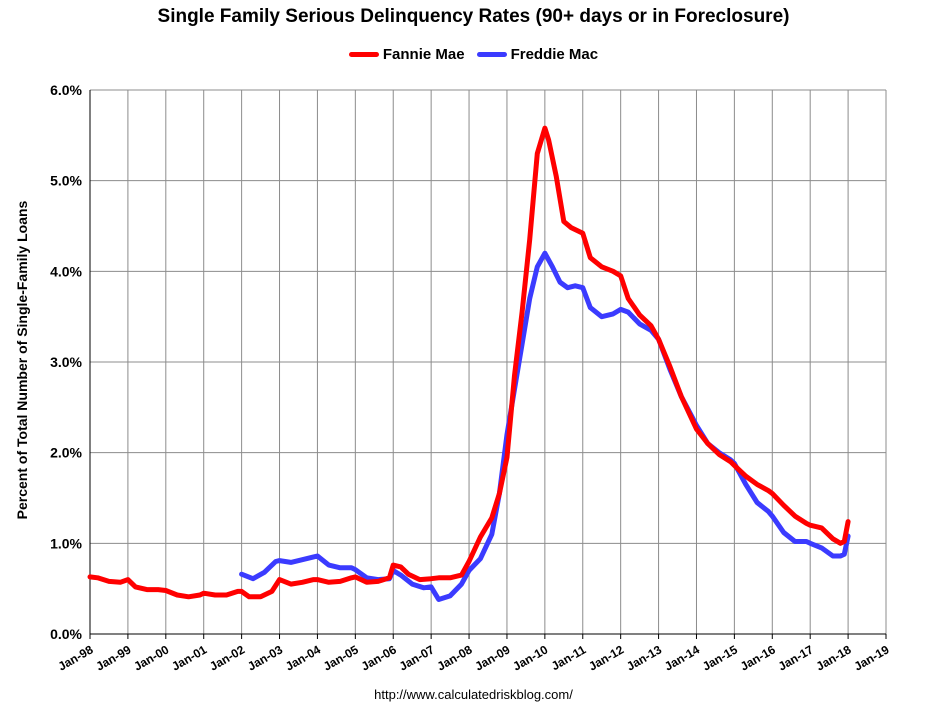 The image size is (947, 714). I want to click on x-tick-label: Jan-02, so click(227, 657).